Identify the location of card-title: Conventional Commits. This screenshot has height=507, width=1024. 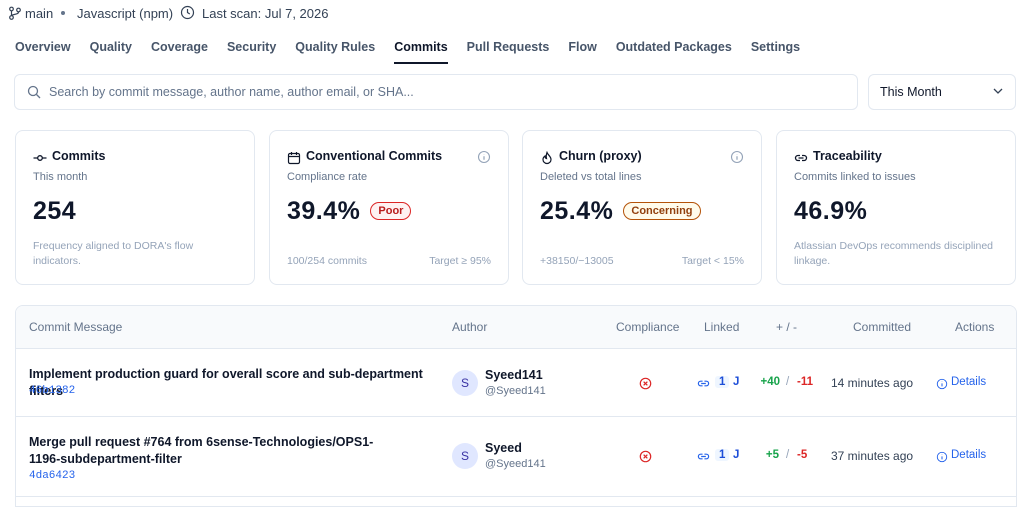
(374, 156).